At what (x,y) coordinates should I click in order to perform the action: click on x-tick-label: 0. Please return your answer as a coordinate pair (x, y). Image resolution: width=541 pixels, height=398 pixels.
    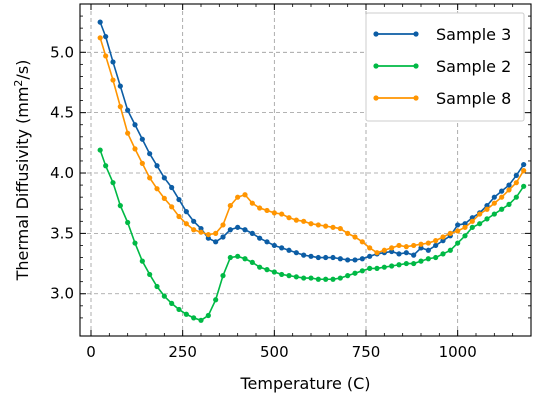
    Looking at the image, I should click on (91, 352).